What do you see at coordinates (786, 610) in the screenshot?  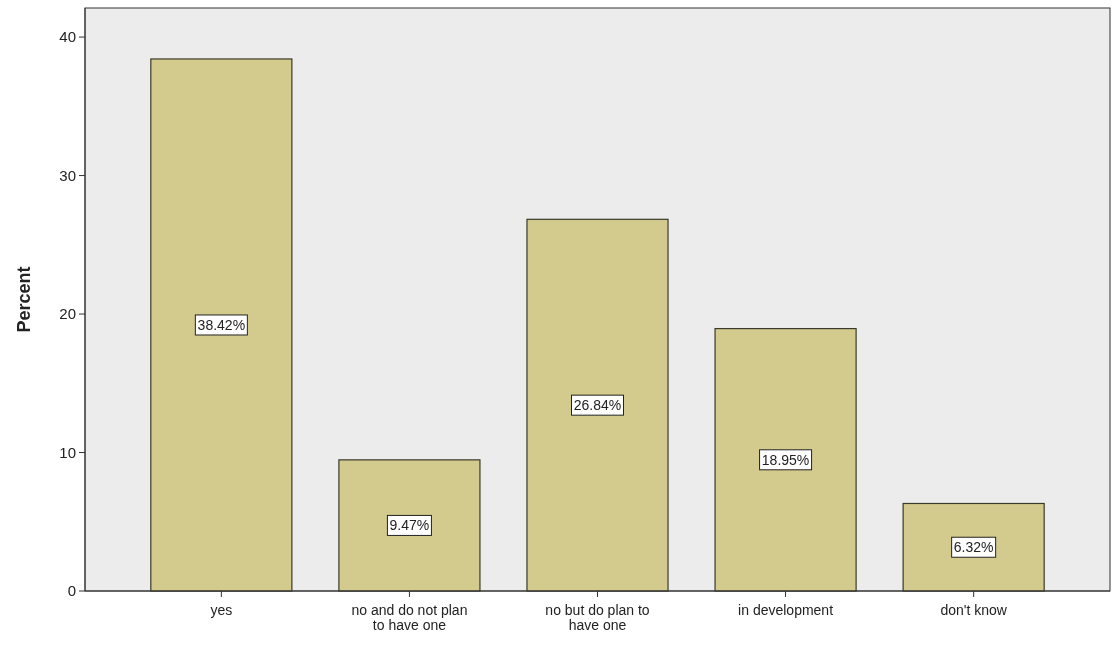 I see `x-tick-label: in development` at bounding box center [786, 610].